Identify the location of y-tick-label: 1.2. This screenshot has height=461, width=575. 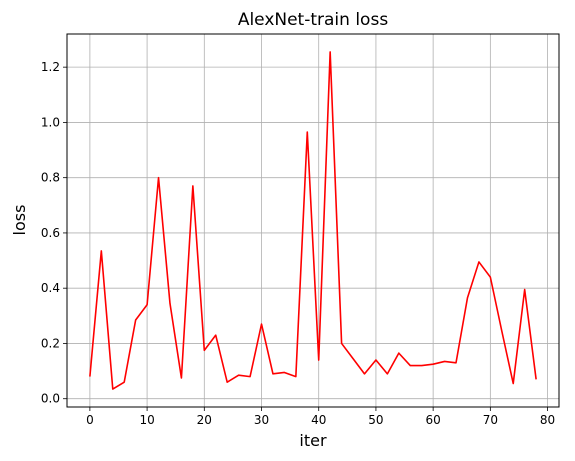
(50, 67).